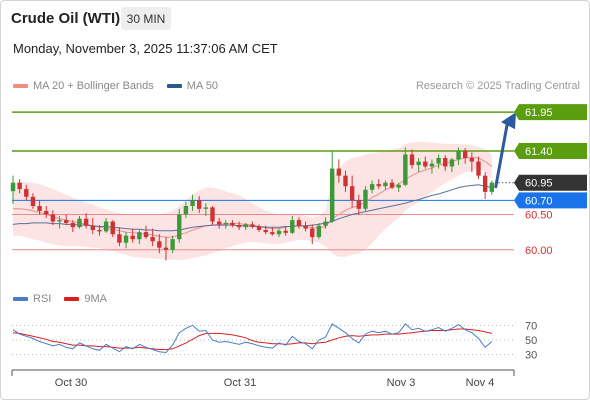  What do you see at coordinates (501, 156) in the screenshot?
I see `forecast-arrow-shaft` at bounding box center [501, 156].